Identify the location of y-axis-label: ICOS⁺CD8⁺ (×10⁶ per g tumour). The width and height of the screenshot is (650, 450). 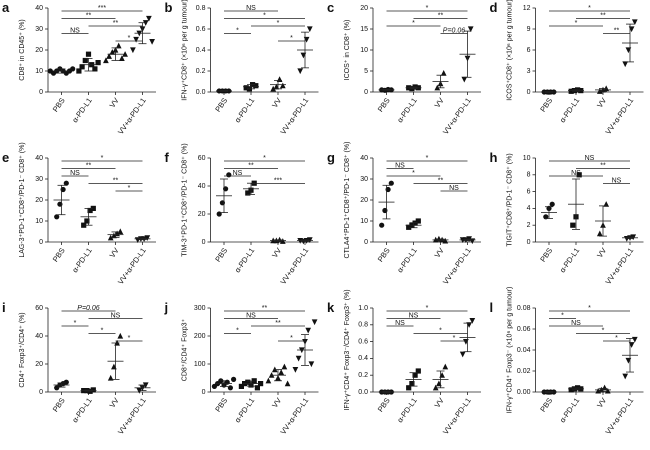
(510, 50).